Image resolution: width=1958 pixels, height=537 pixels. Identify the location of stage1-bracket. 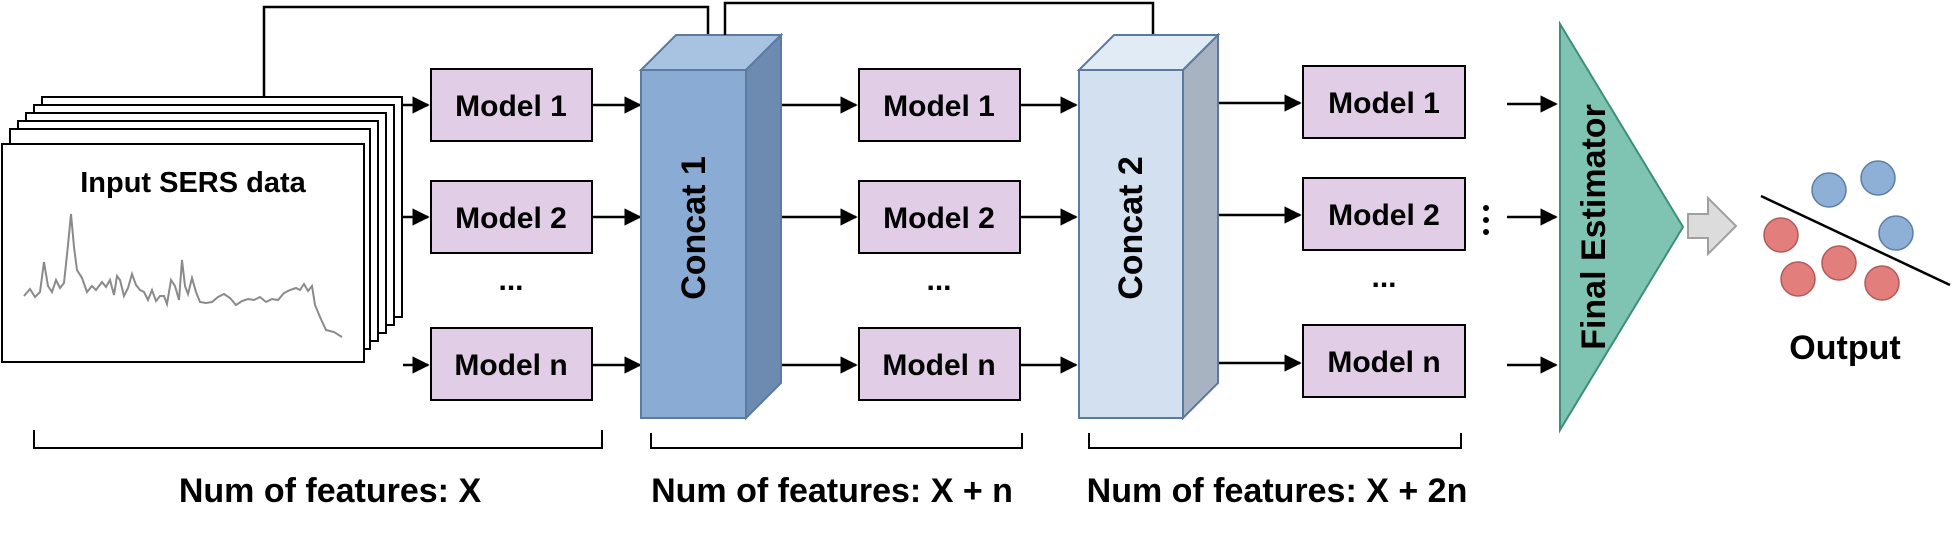
(318, 439).